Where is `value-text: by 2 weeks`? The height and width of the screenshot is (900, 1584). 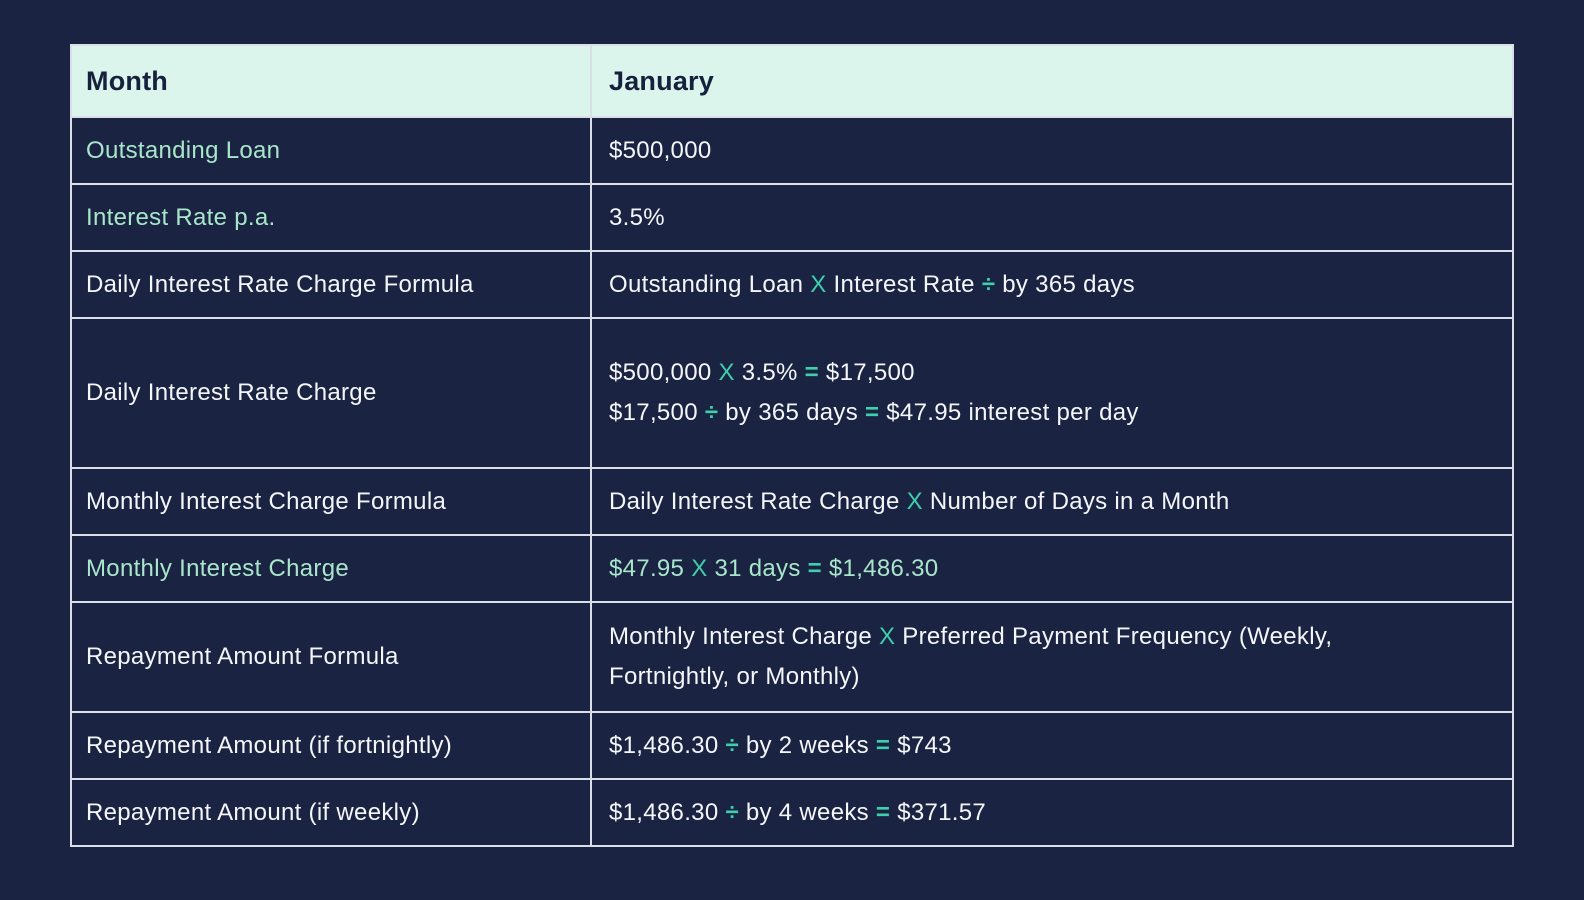 value-text: by 2 weeks is located at coordinates (807, 745).